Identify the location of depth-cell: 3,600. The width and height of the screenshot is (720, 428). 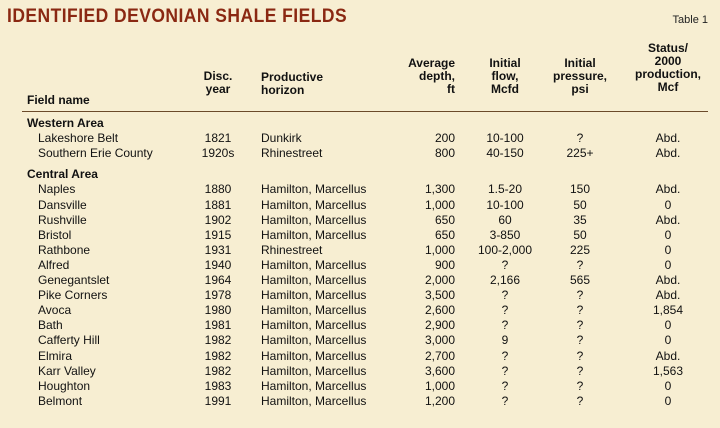
(439, 370).